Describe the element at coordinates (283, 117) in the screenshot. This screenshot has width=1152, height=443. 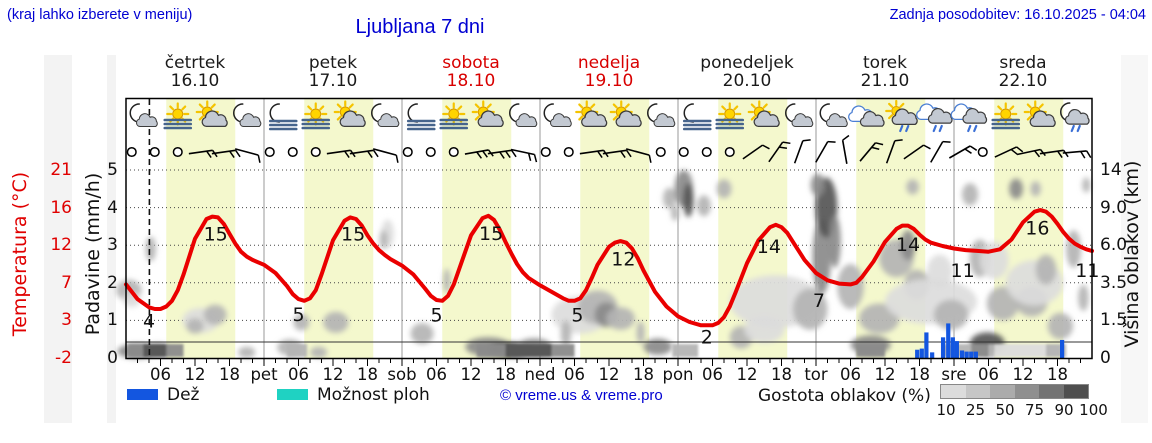
I see `moon-fog-icon` at that location.